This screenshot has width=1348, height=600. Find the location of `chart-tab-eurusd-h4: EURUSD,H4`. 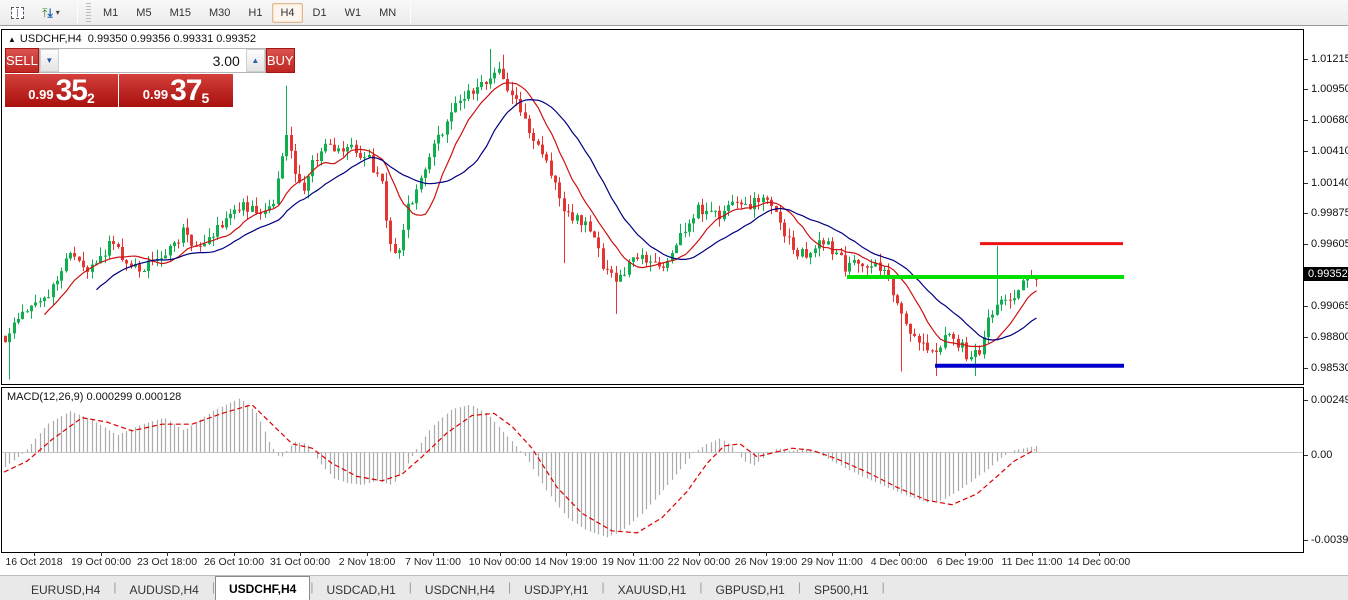

chart-tab-eurusd-h4: EURUSD,H4 is located at coordinates (66, 589).